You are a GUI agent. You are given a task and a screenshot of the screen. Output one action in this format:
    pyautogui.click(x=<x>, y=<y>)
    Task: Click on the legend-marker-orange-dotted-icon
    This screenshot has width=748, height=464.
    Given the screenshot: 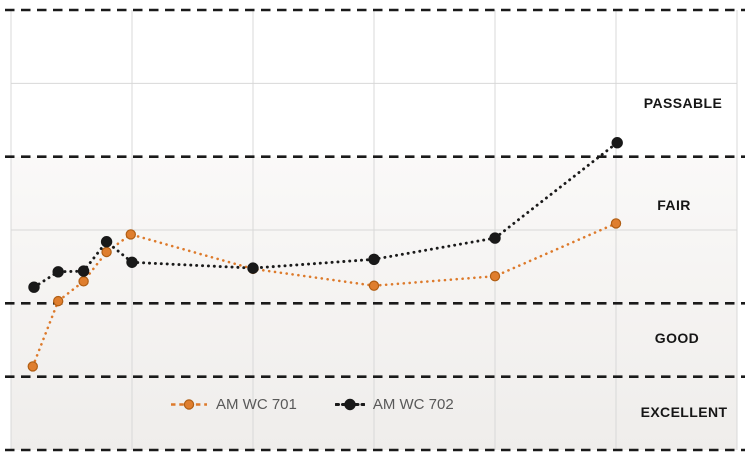 What is the action you would take?
    pyautogui.click(x=189, y=404)
    